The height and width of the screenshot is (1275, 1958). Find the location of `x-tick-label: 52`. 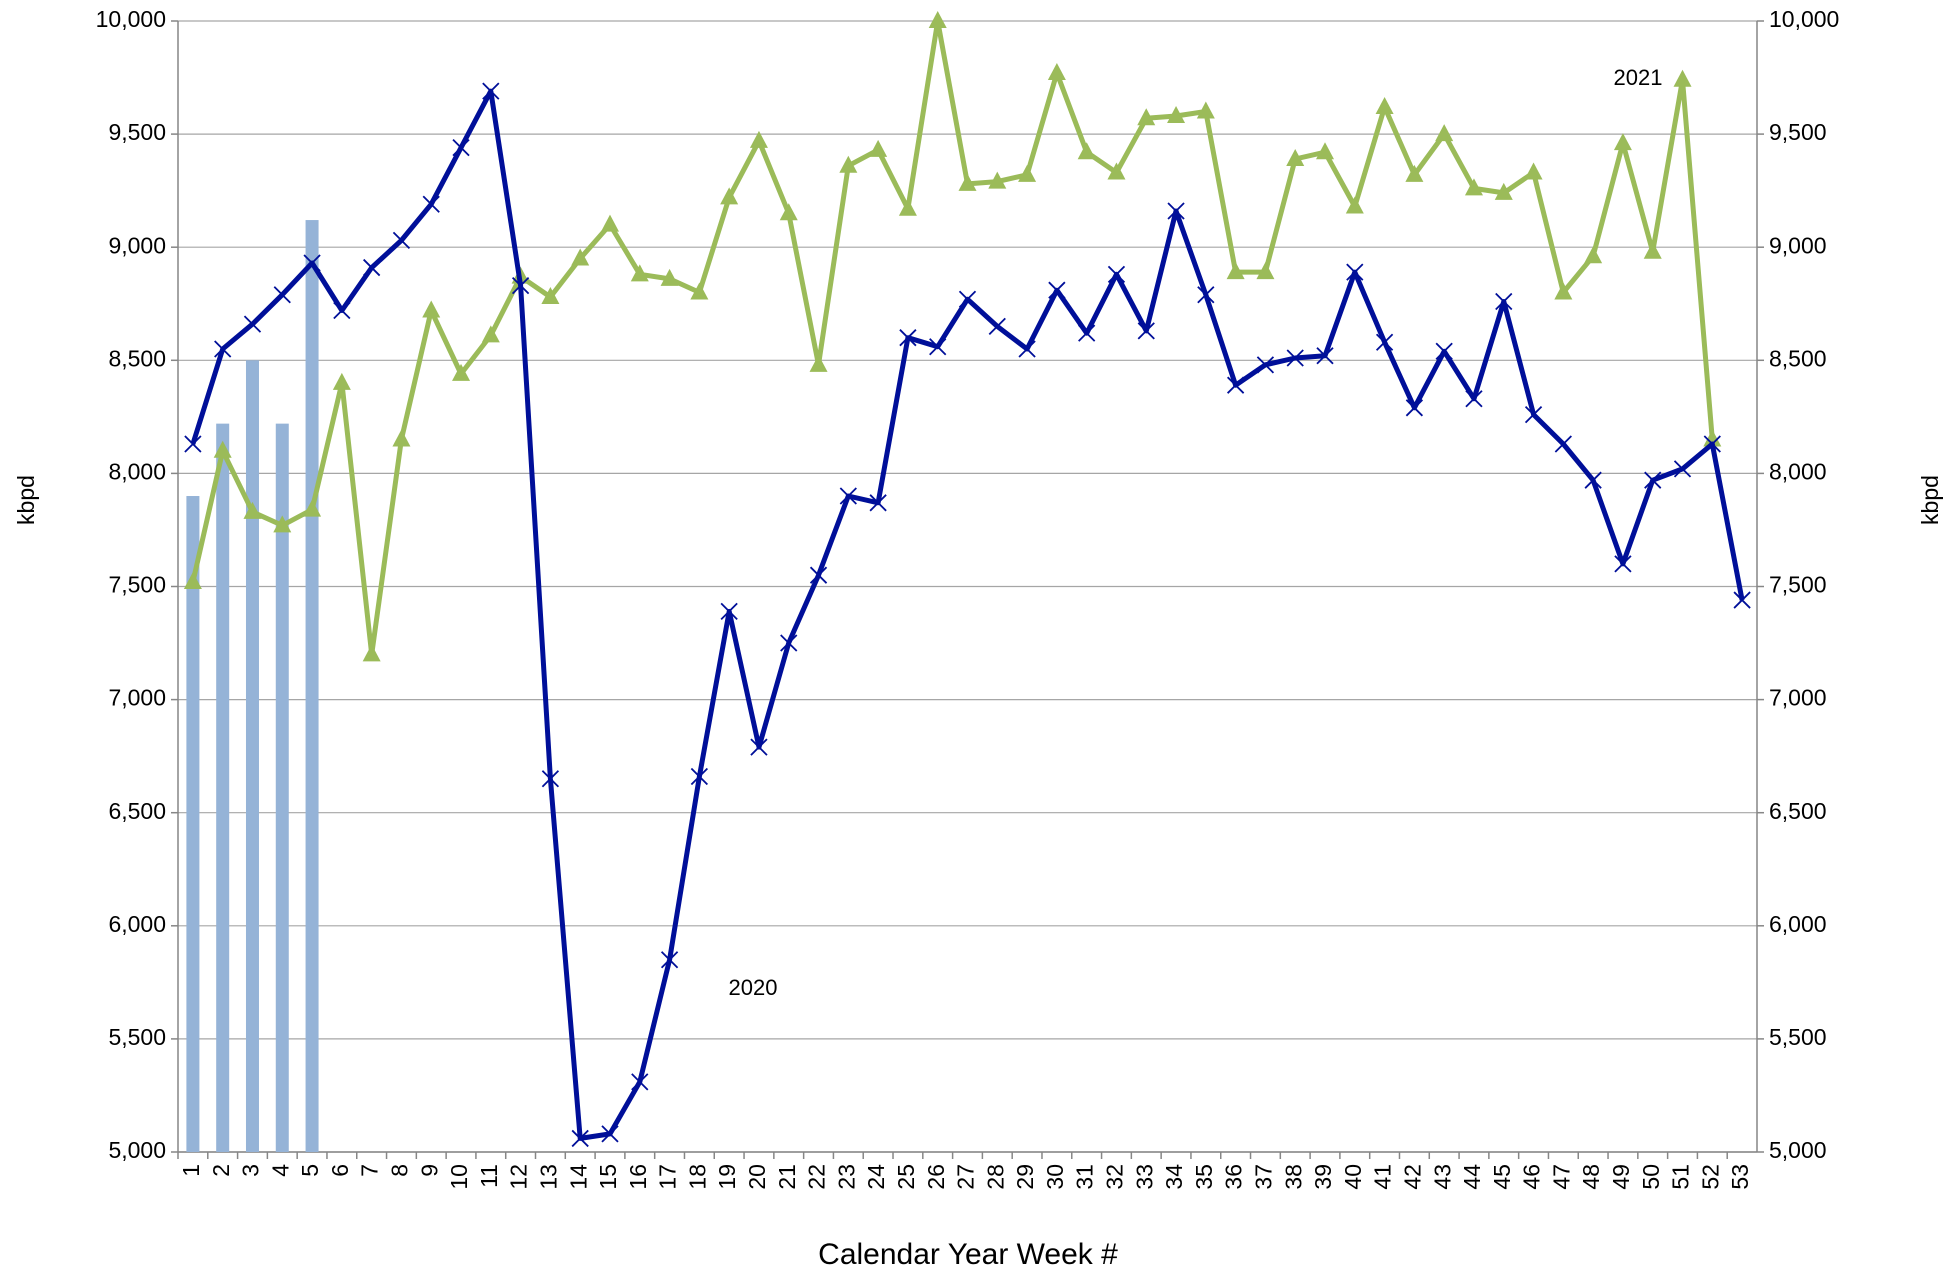

x-tick-label: 52 is located at coordinates (1710, 1177).